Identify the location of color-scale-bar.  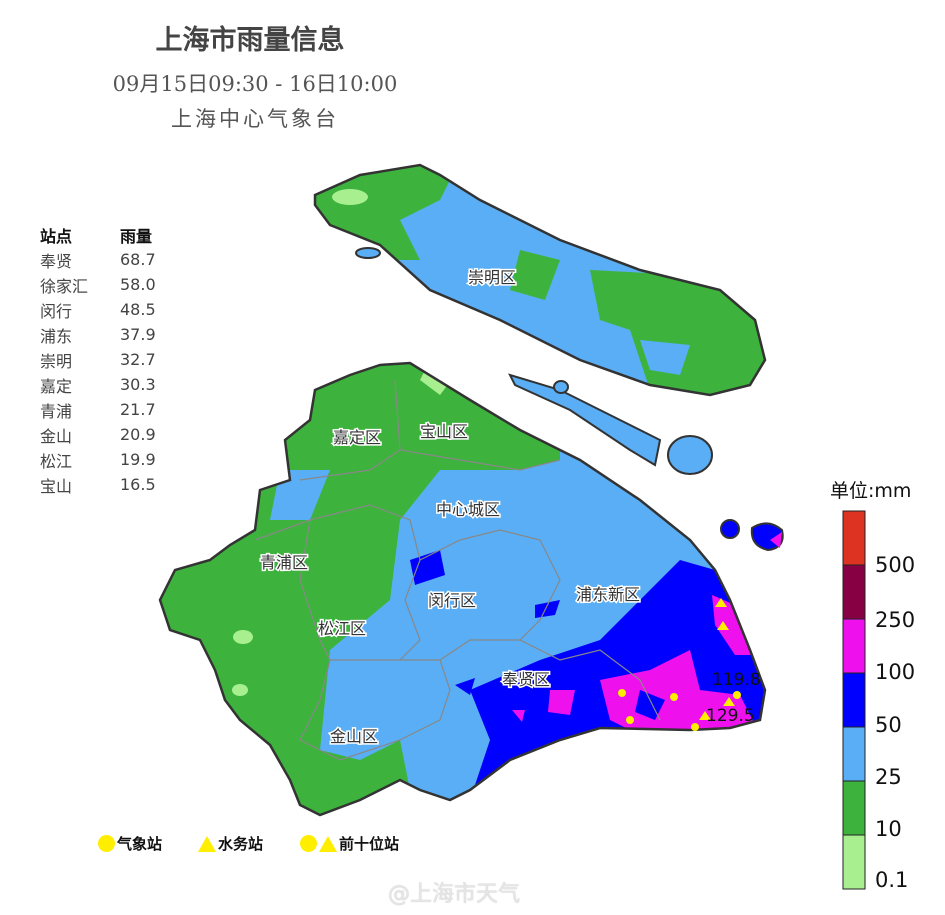
(854, 700).